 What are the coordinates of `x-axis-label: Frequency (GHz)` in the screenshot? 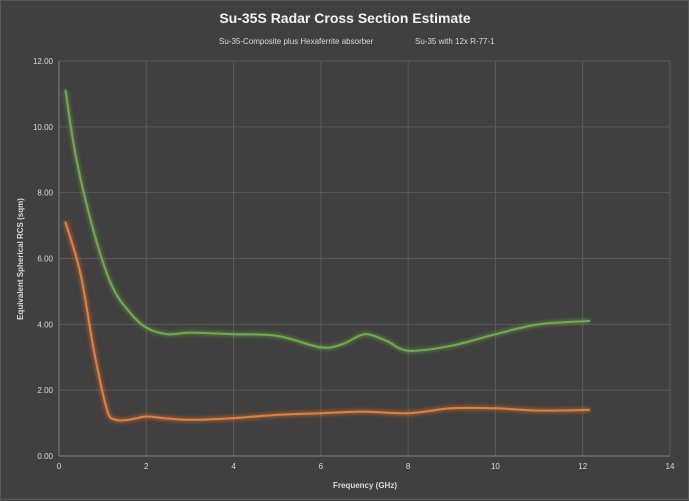 It's located at (365, 485).